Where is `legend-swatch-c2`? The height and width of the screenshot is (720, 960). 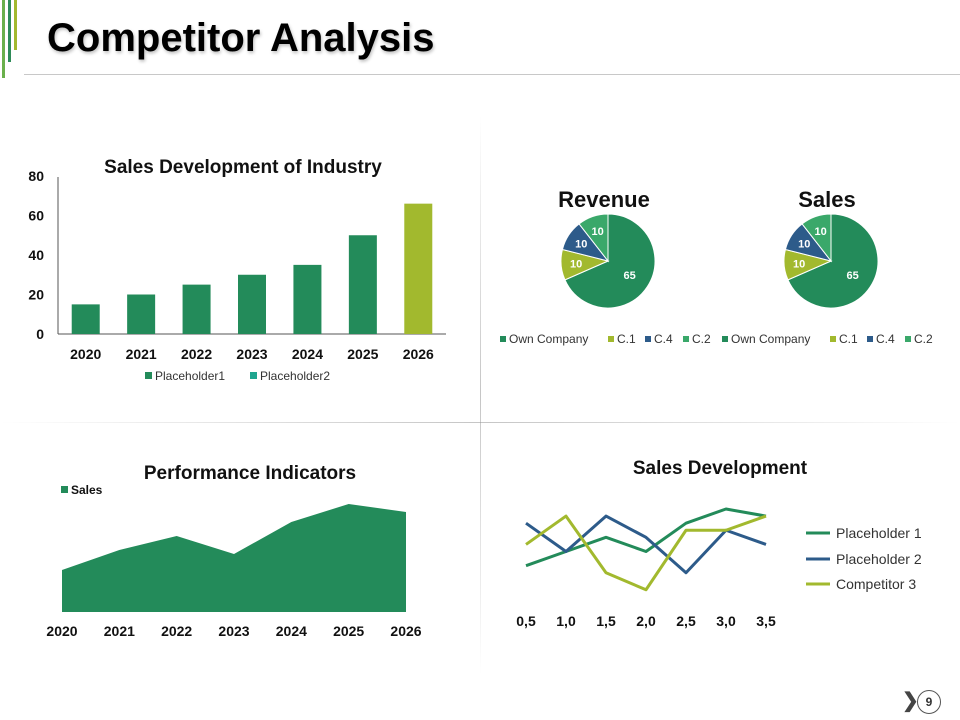
legend-swatch-c2 is located at coordinates (686, 339).